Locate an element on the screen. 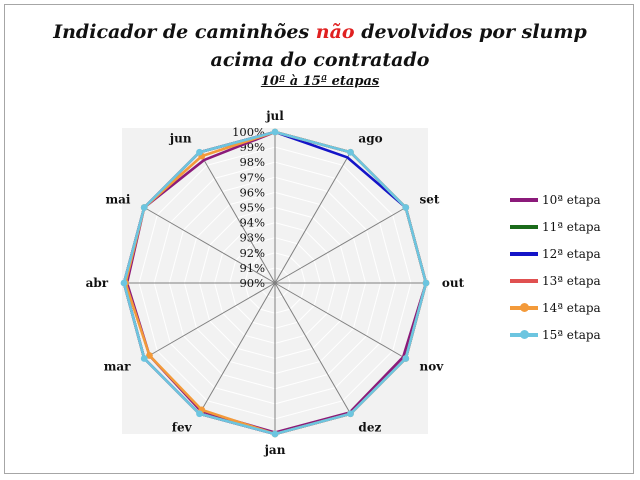 This screenshot has width=640, height=480. legend-item: 11ª etapa is located at coordinates (565, 226).